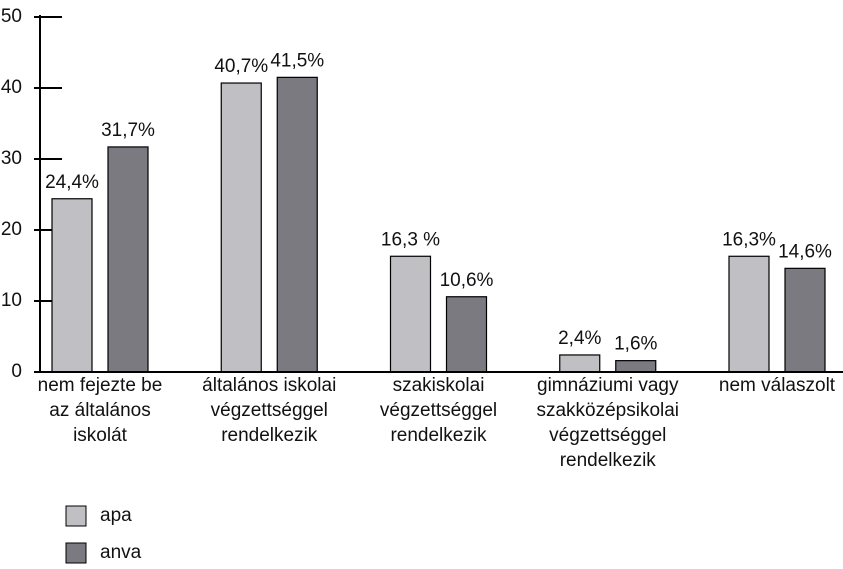 The height and width of the screenshot is (569, 843). What do you see at coordinates (805, 251) in the screenshot?
I see `value-label: 14,6%` at bounding box center [805, 251].